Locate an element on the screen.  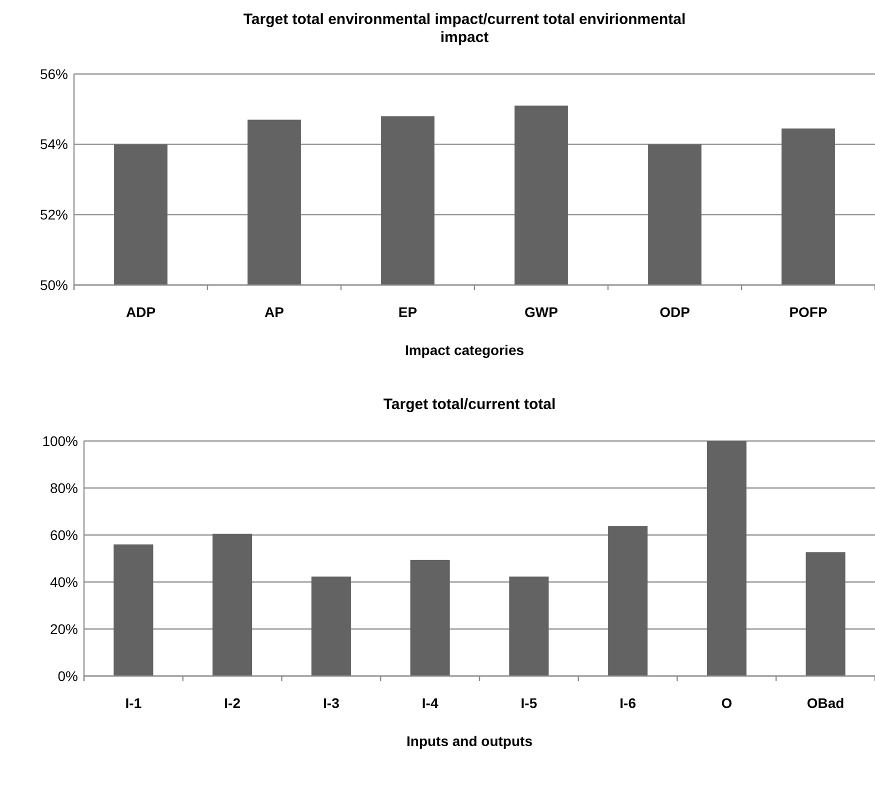
x-tick-label: GWP is located at coordinates (541, 312).